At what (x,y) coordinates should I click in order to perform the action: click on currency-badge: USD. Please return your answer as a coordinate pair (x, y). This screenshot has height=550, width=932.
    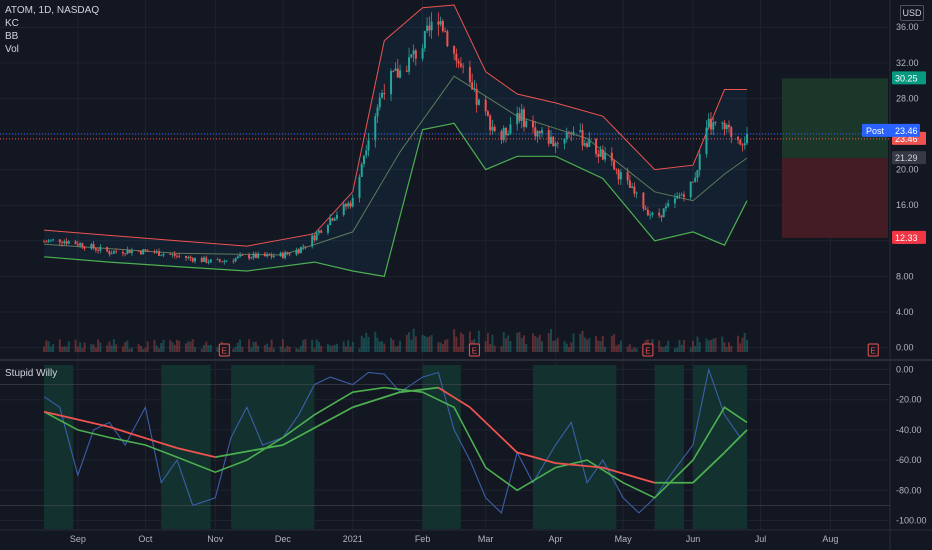
    Looking at the image, I should click on (912, 13).